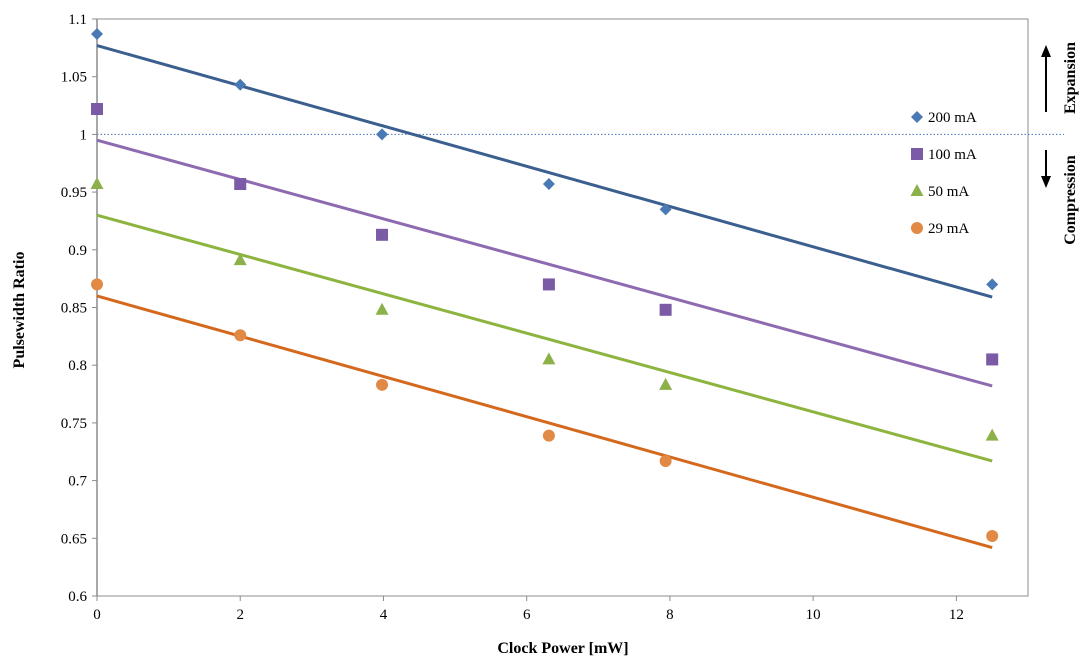  I want to click on compression-label: Compression, so click(1070, 200).